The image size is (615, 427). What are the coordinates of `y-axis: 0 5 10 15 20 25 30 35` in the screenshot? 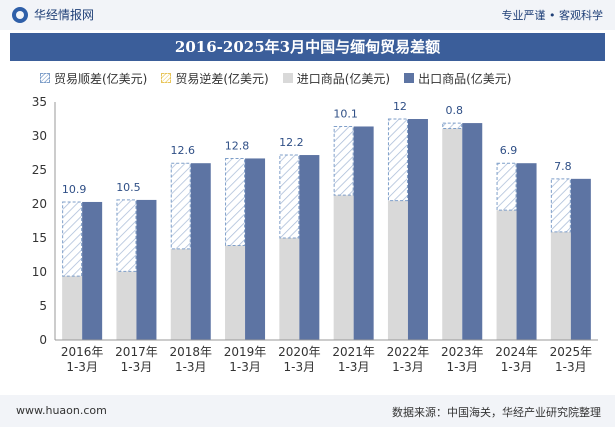 It's located at (44, 221).